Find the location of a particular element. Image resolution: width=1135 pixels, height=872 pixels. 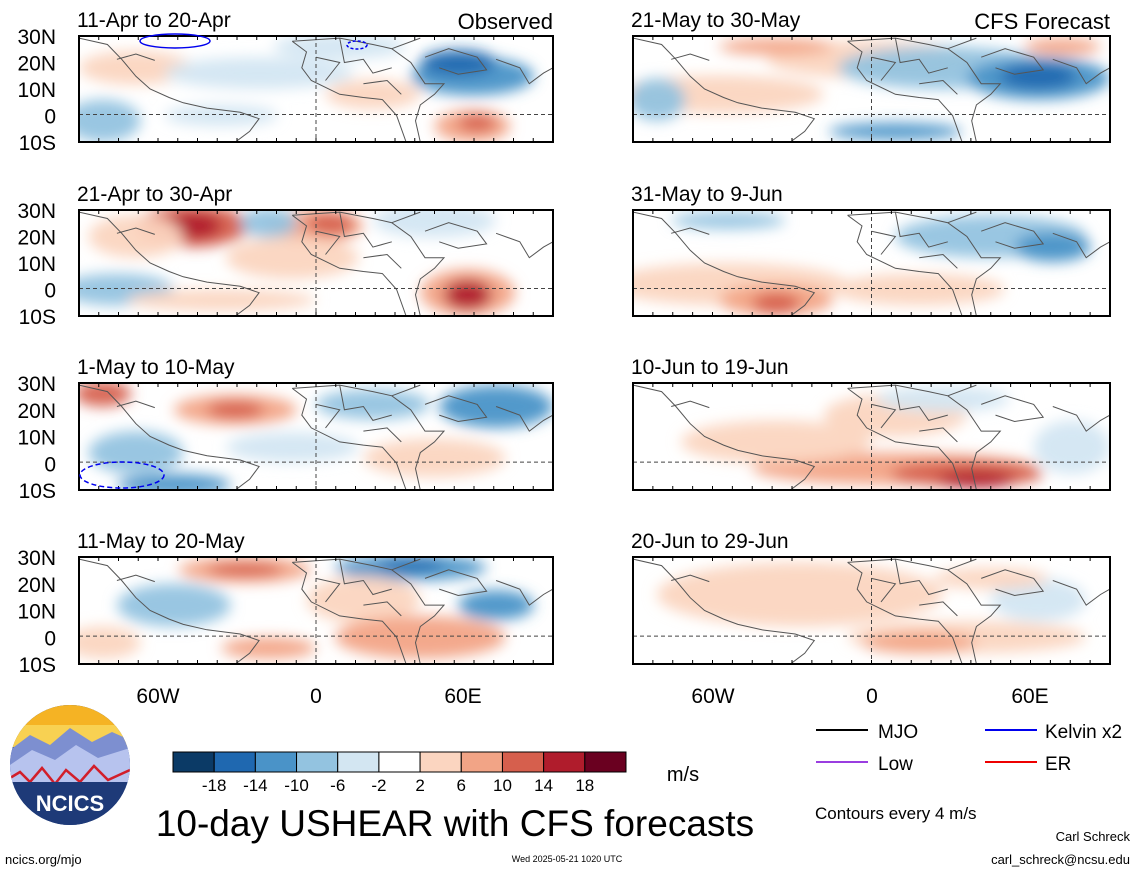

lon-tick-label: 60W is located at coordinates (712, 696).